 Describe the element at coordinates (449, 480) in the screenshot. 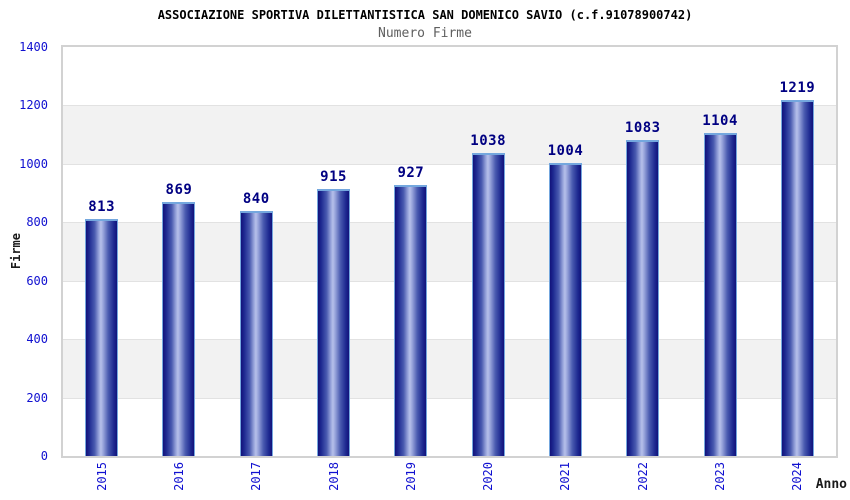

I see `x-axis: 2015 2016 2017 2018 2019 2020 2021 2022 2023 2024` at that location.